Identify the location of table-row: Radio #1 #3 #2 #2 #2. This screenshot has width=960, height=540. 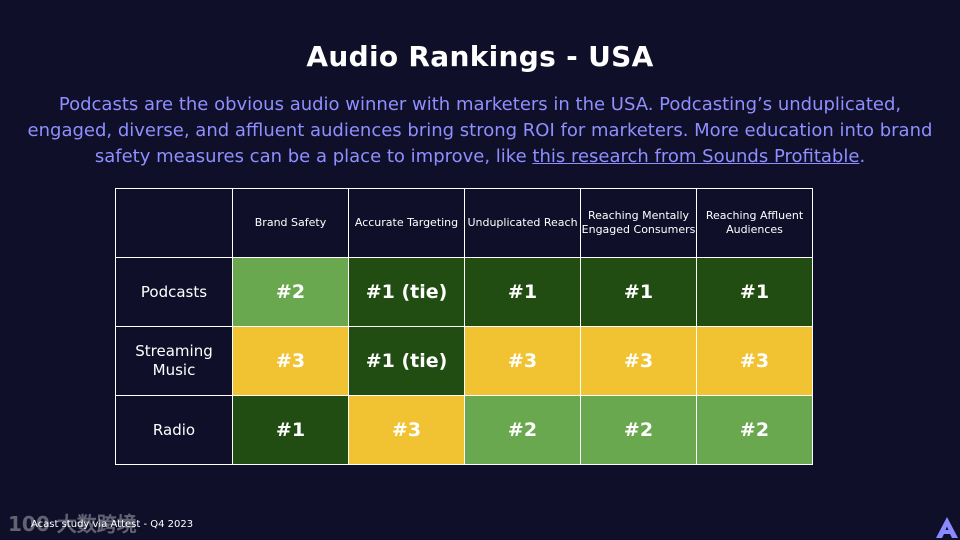
(464, 430).